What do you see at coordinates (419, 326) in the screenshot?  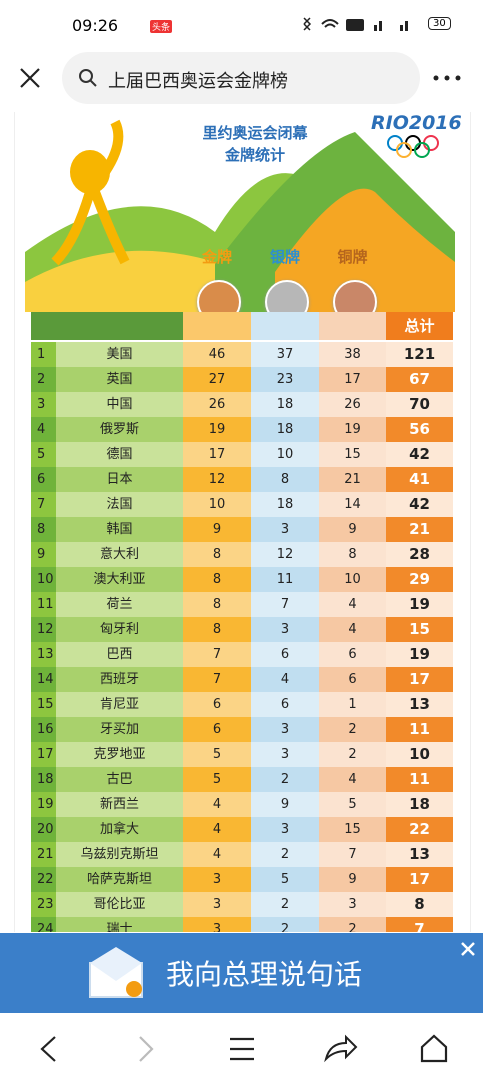 I see `total-header: 总计` at bounding box center [419, 326].